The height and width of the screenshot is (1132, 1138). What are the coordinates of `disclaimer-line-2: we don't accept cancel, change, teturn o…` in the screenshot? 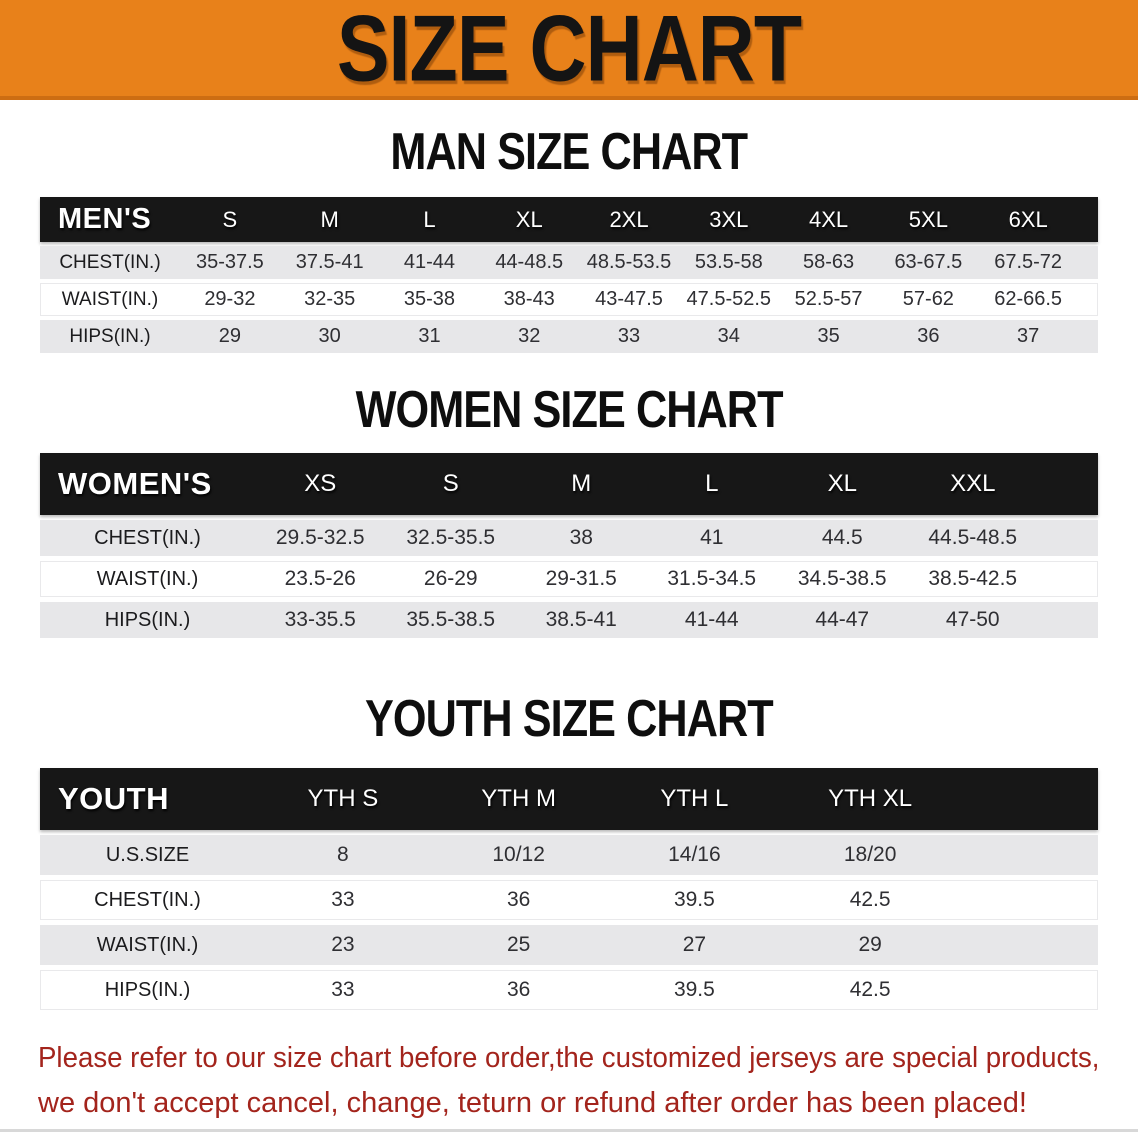 It's located at (532, 1103).